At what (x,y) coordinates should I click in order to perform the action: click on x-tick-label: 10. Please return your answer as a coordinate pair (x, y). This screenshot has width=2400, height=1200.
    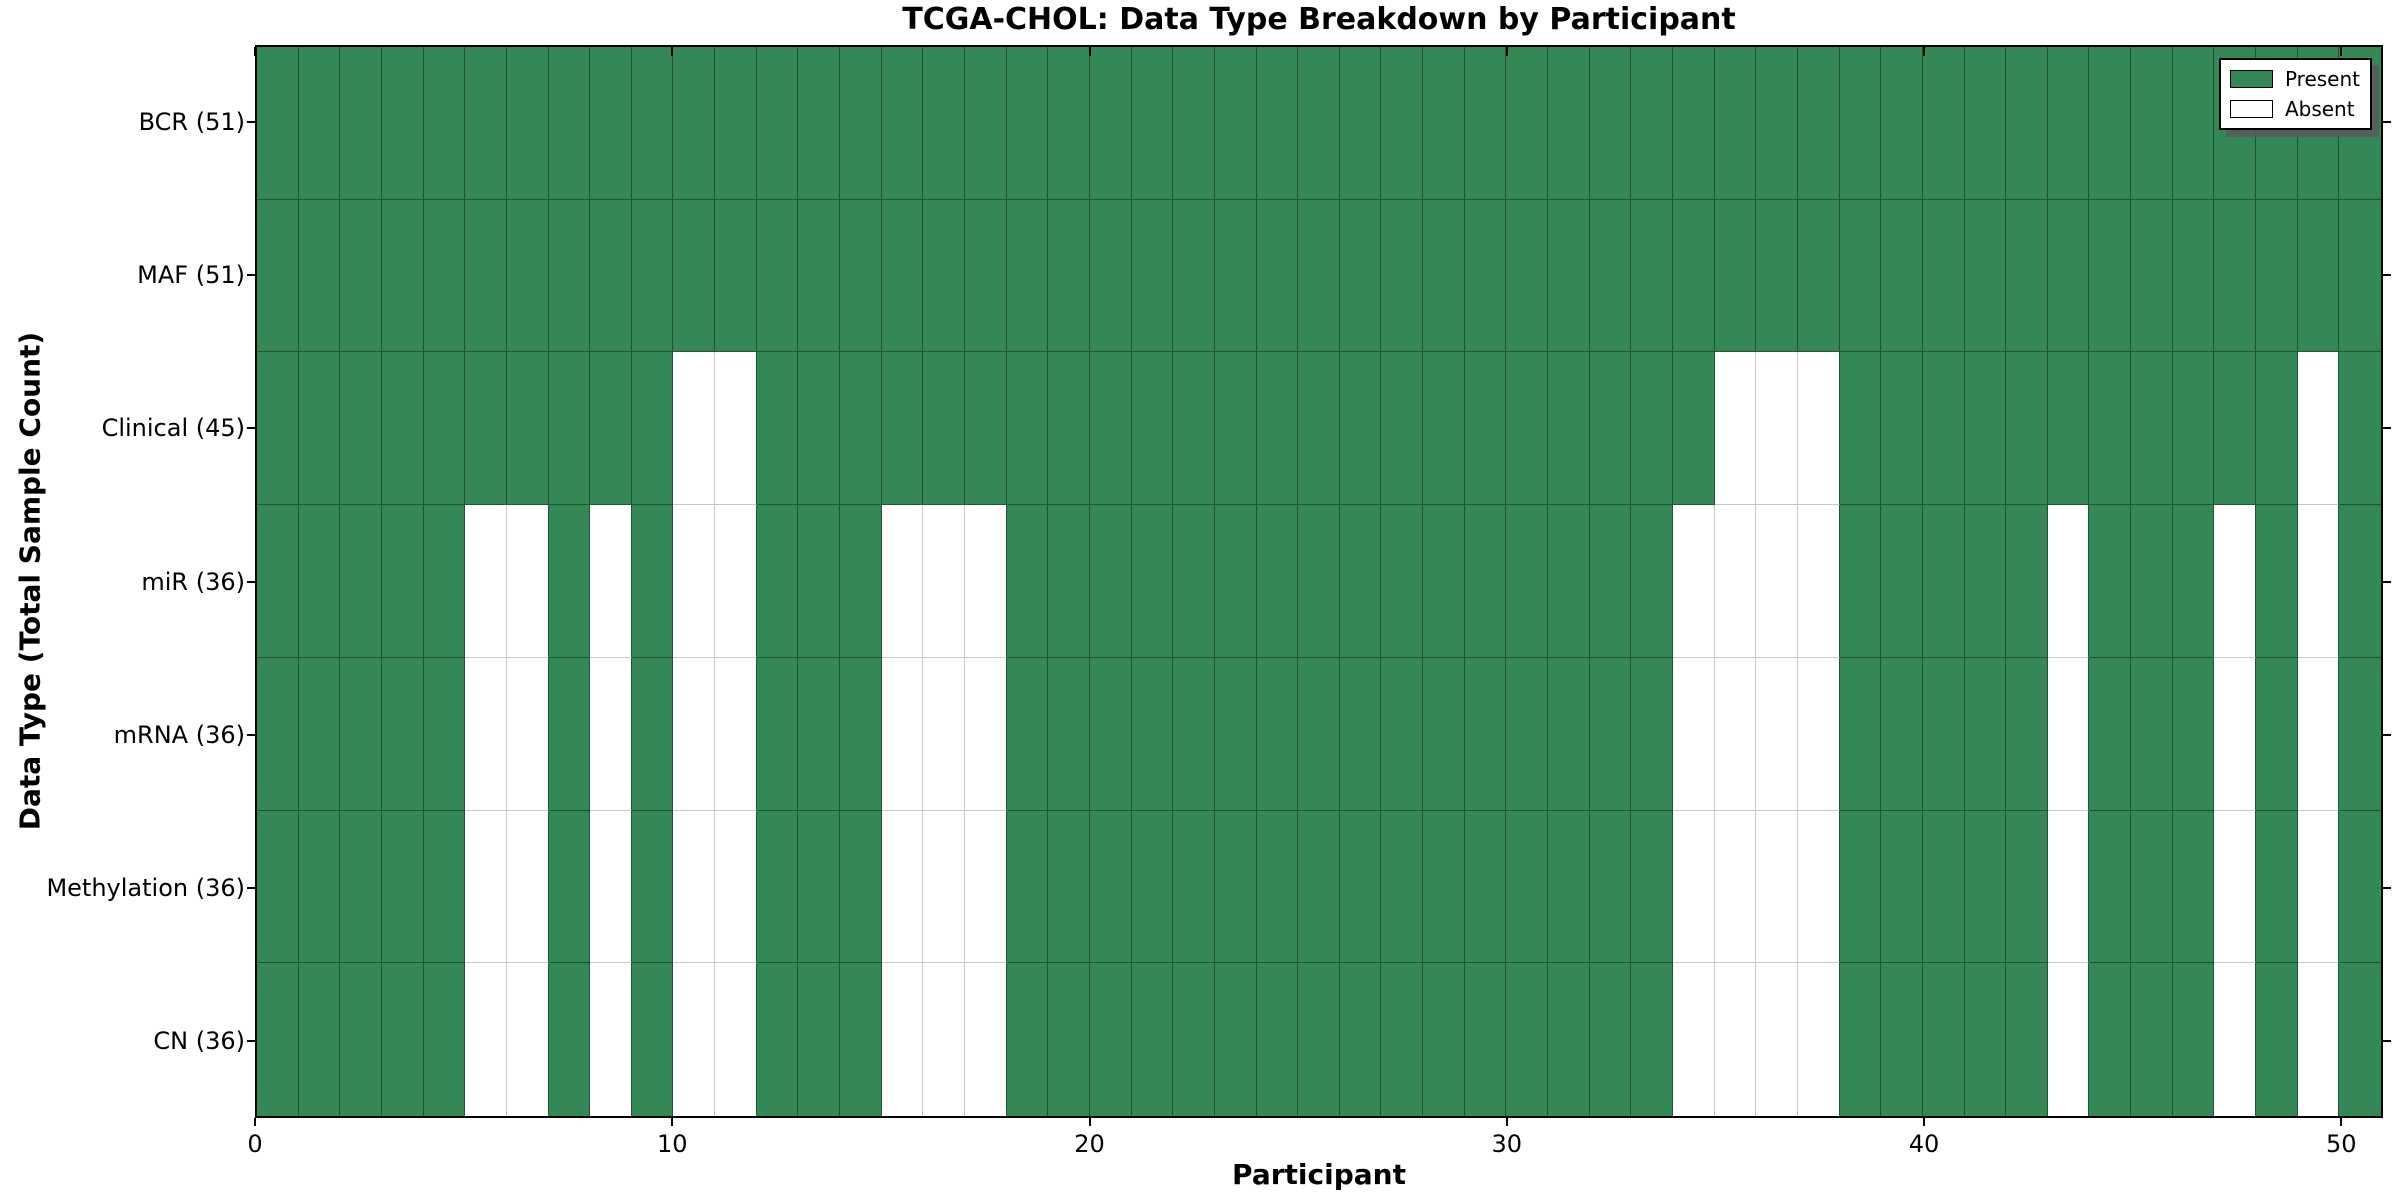
    Looking at the image, I should click on (672, 1144).